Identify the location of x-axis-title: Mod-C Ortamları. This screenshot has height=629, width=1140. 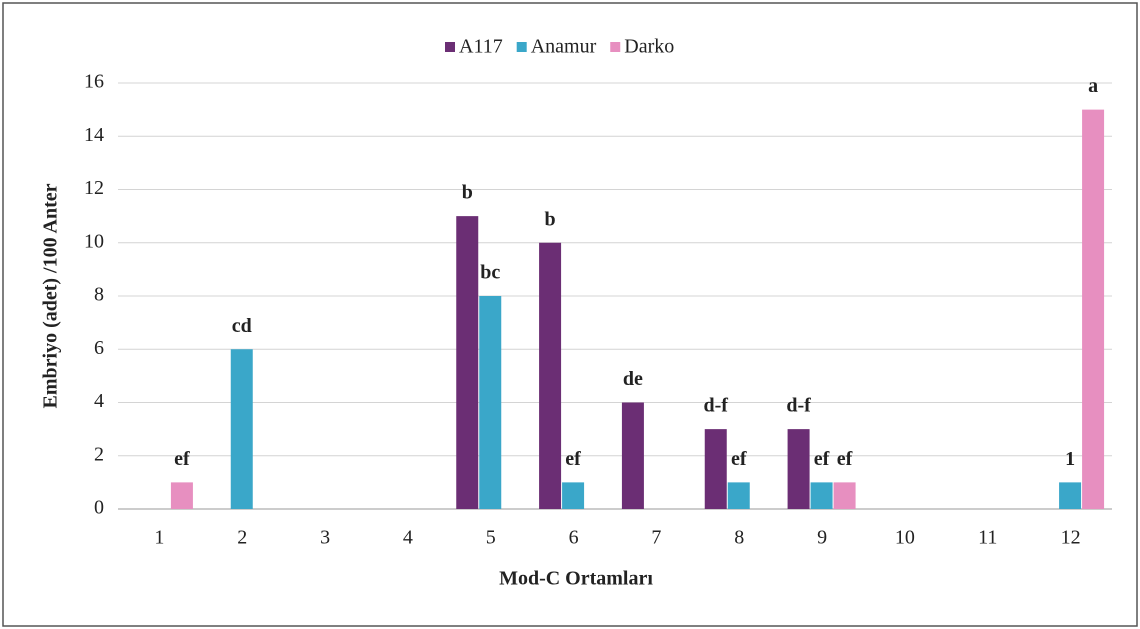
(576, 579).